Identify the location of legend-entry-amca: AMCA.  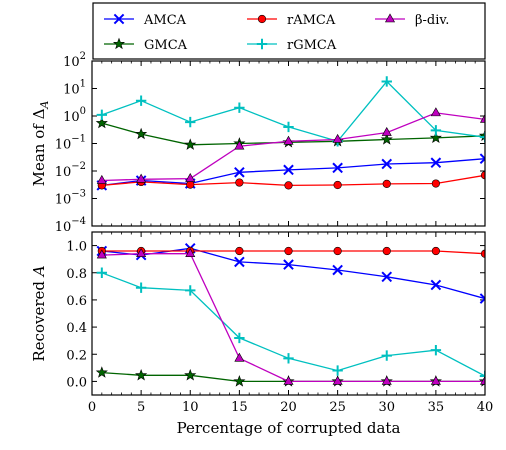
(145, 20).